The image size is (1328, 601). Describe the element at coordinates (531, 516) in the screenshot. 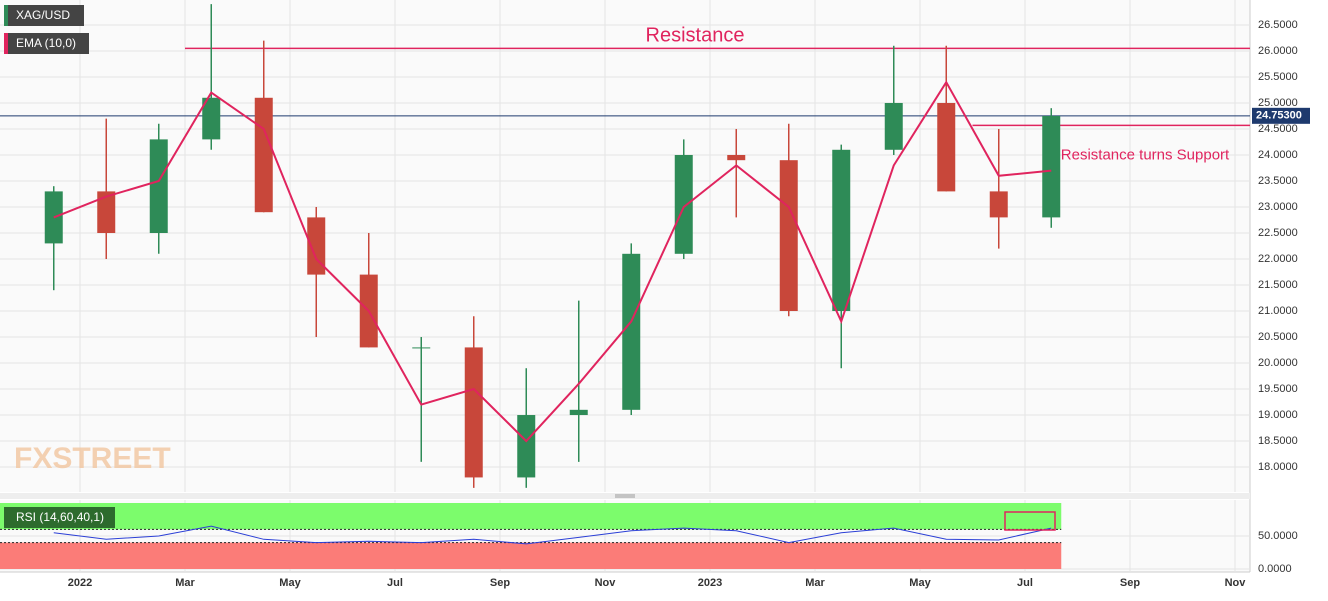

I see `rsi-upper-band` at that location.